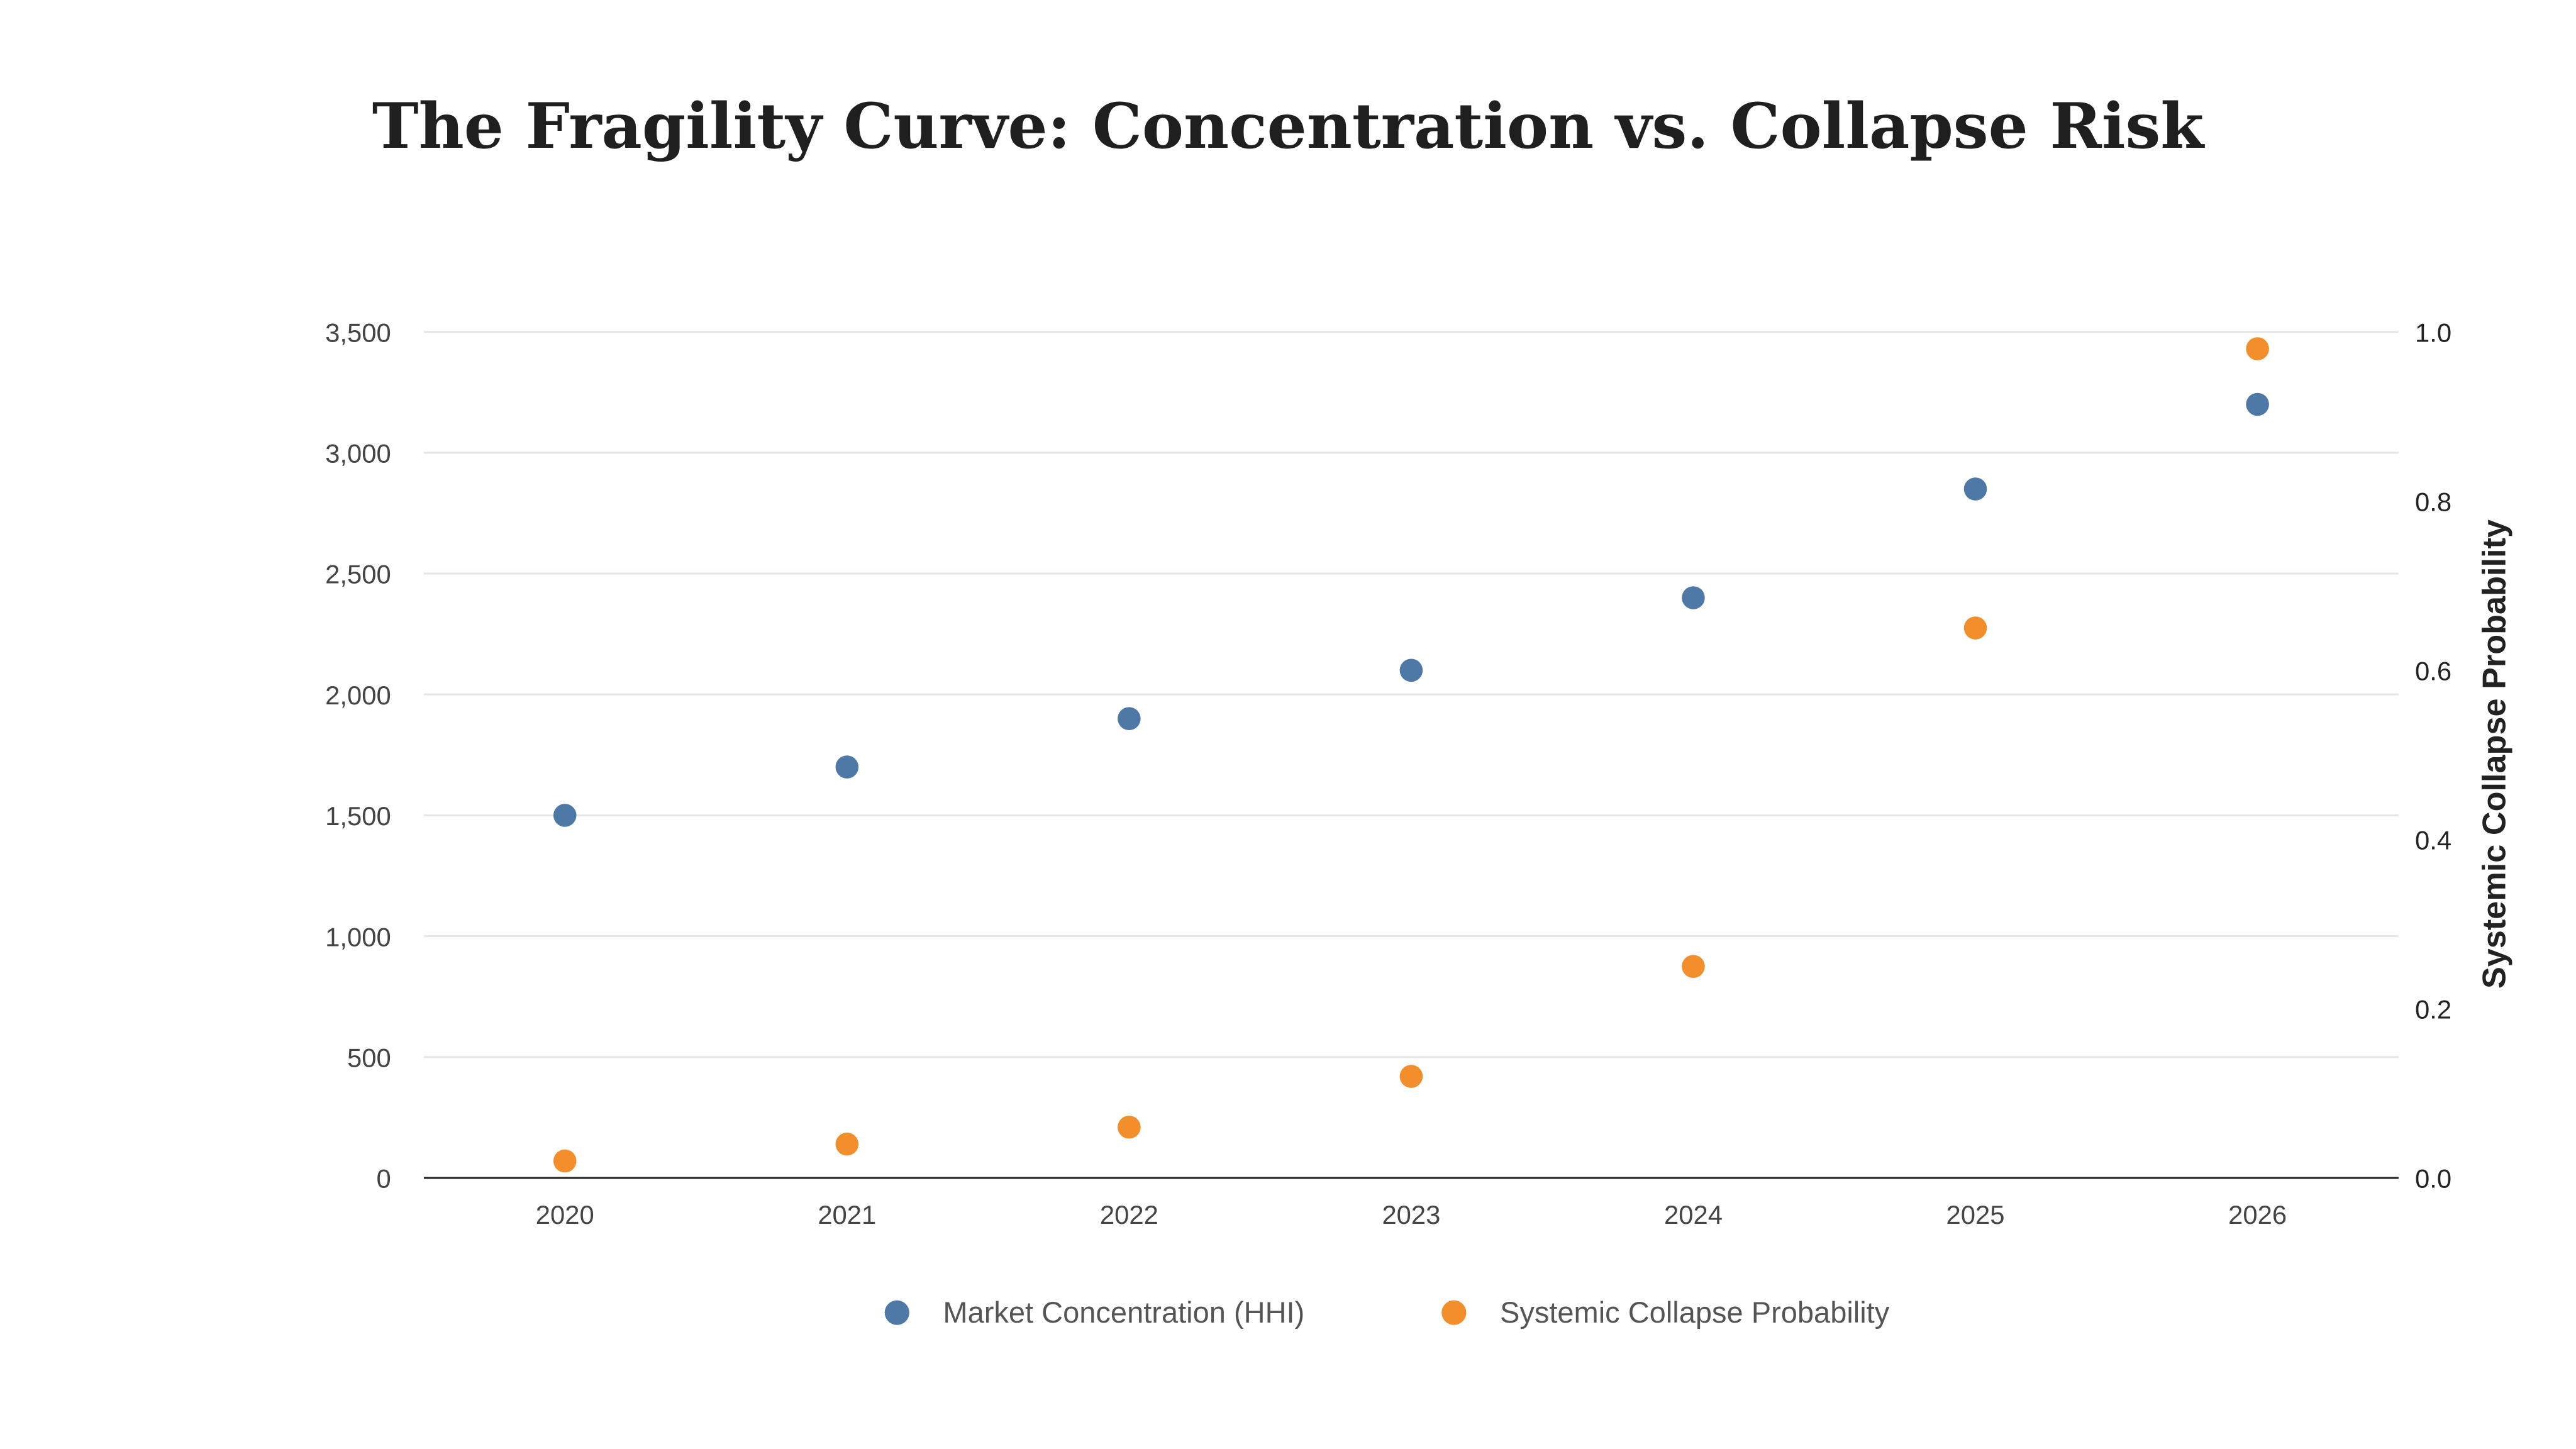  Describe the element at coordinates (1975, 1215) in the screenshot. I see `x-tick-label: 2025` at that location.